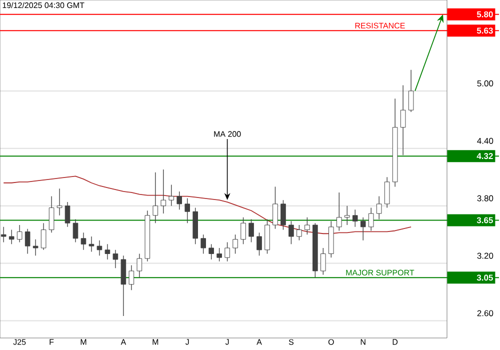 The width and height of the screenshot is (500, 350). Describe the element at coordinates (291, 342) in the screenshot. I see `x-tick-label: S` at that location.